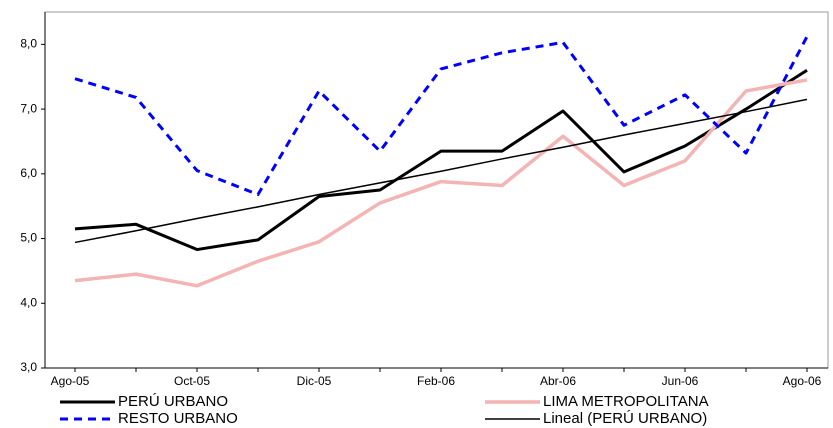 The height and width of the screenshot is (428, 833). What do you see at coordinates (626, 401) in the screenshot?
I see `legend-label: LIMA METROPOLITANA` at bounding box center [626, 401].